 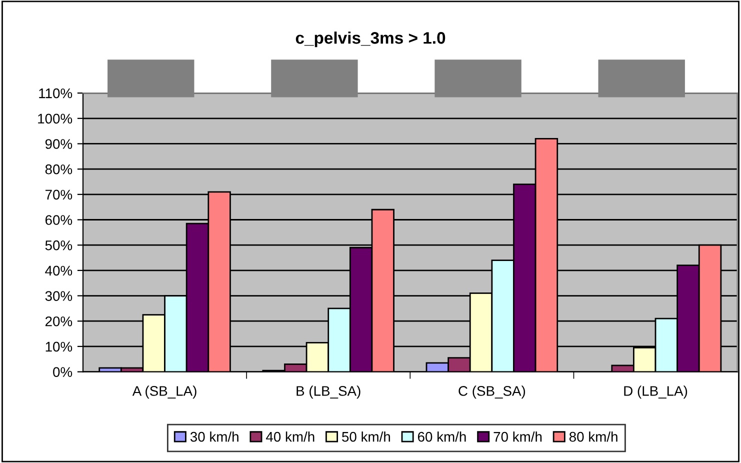 I want to click on y-tick-label: 80%, so click(x=58, y=169).